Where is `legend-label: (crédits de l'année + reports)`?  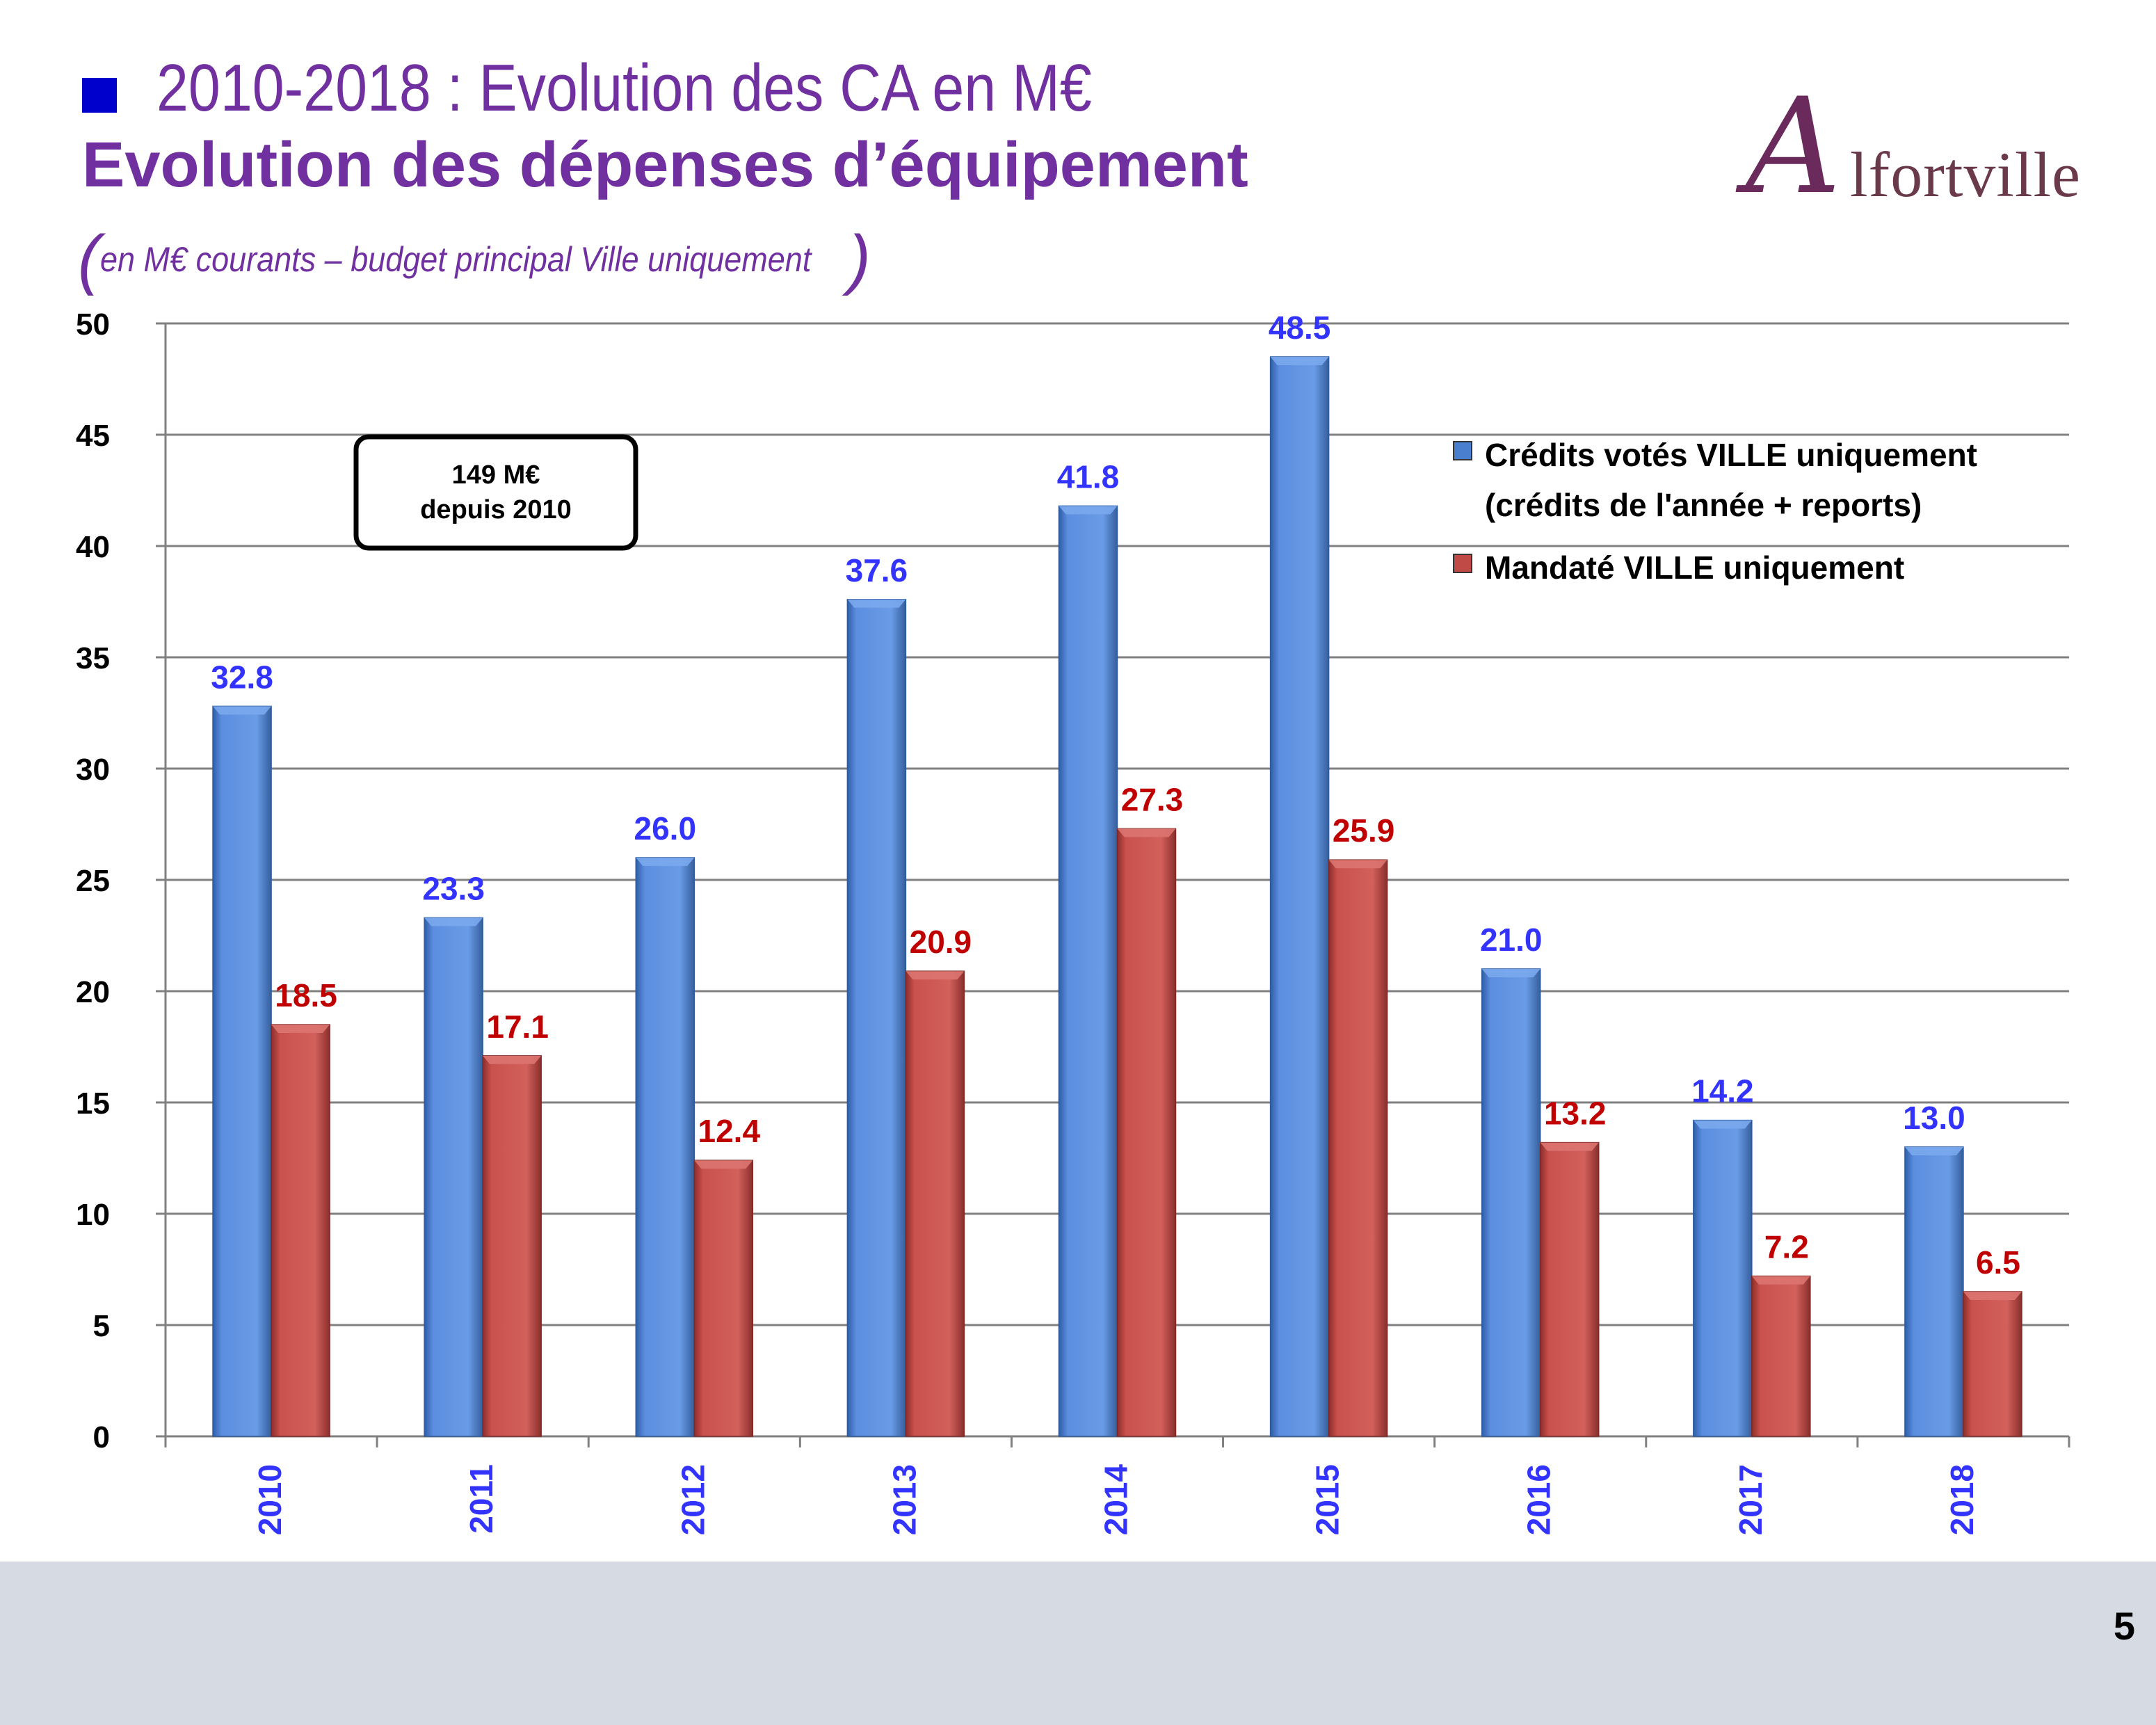 legend-label: (crédits de l'année + reports) is located at coordinates (1703, 505).